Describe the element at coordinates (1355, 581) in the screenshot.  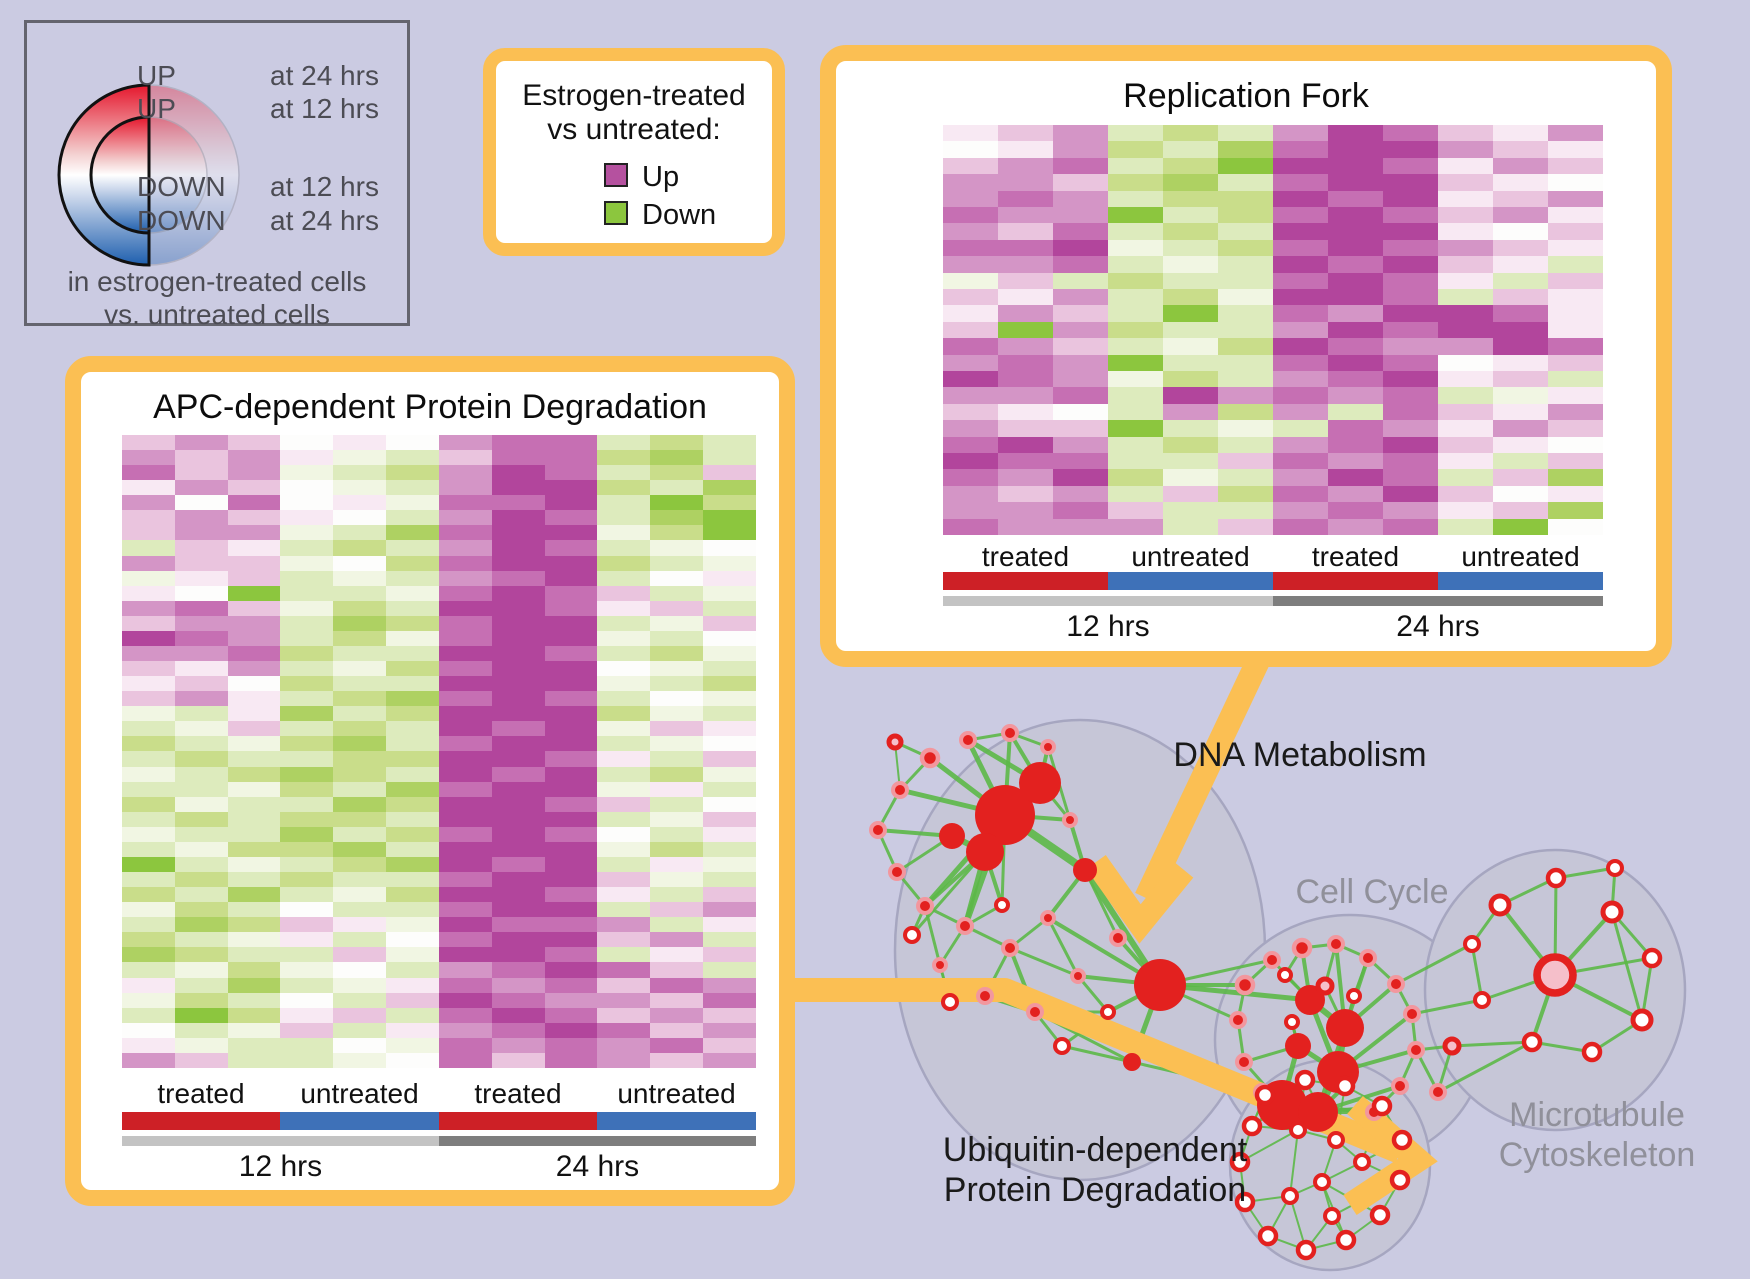
I see `treated-bar` at that location.